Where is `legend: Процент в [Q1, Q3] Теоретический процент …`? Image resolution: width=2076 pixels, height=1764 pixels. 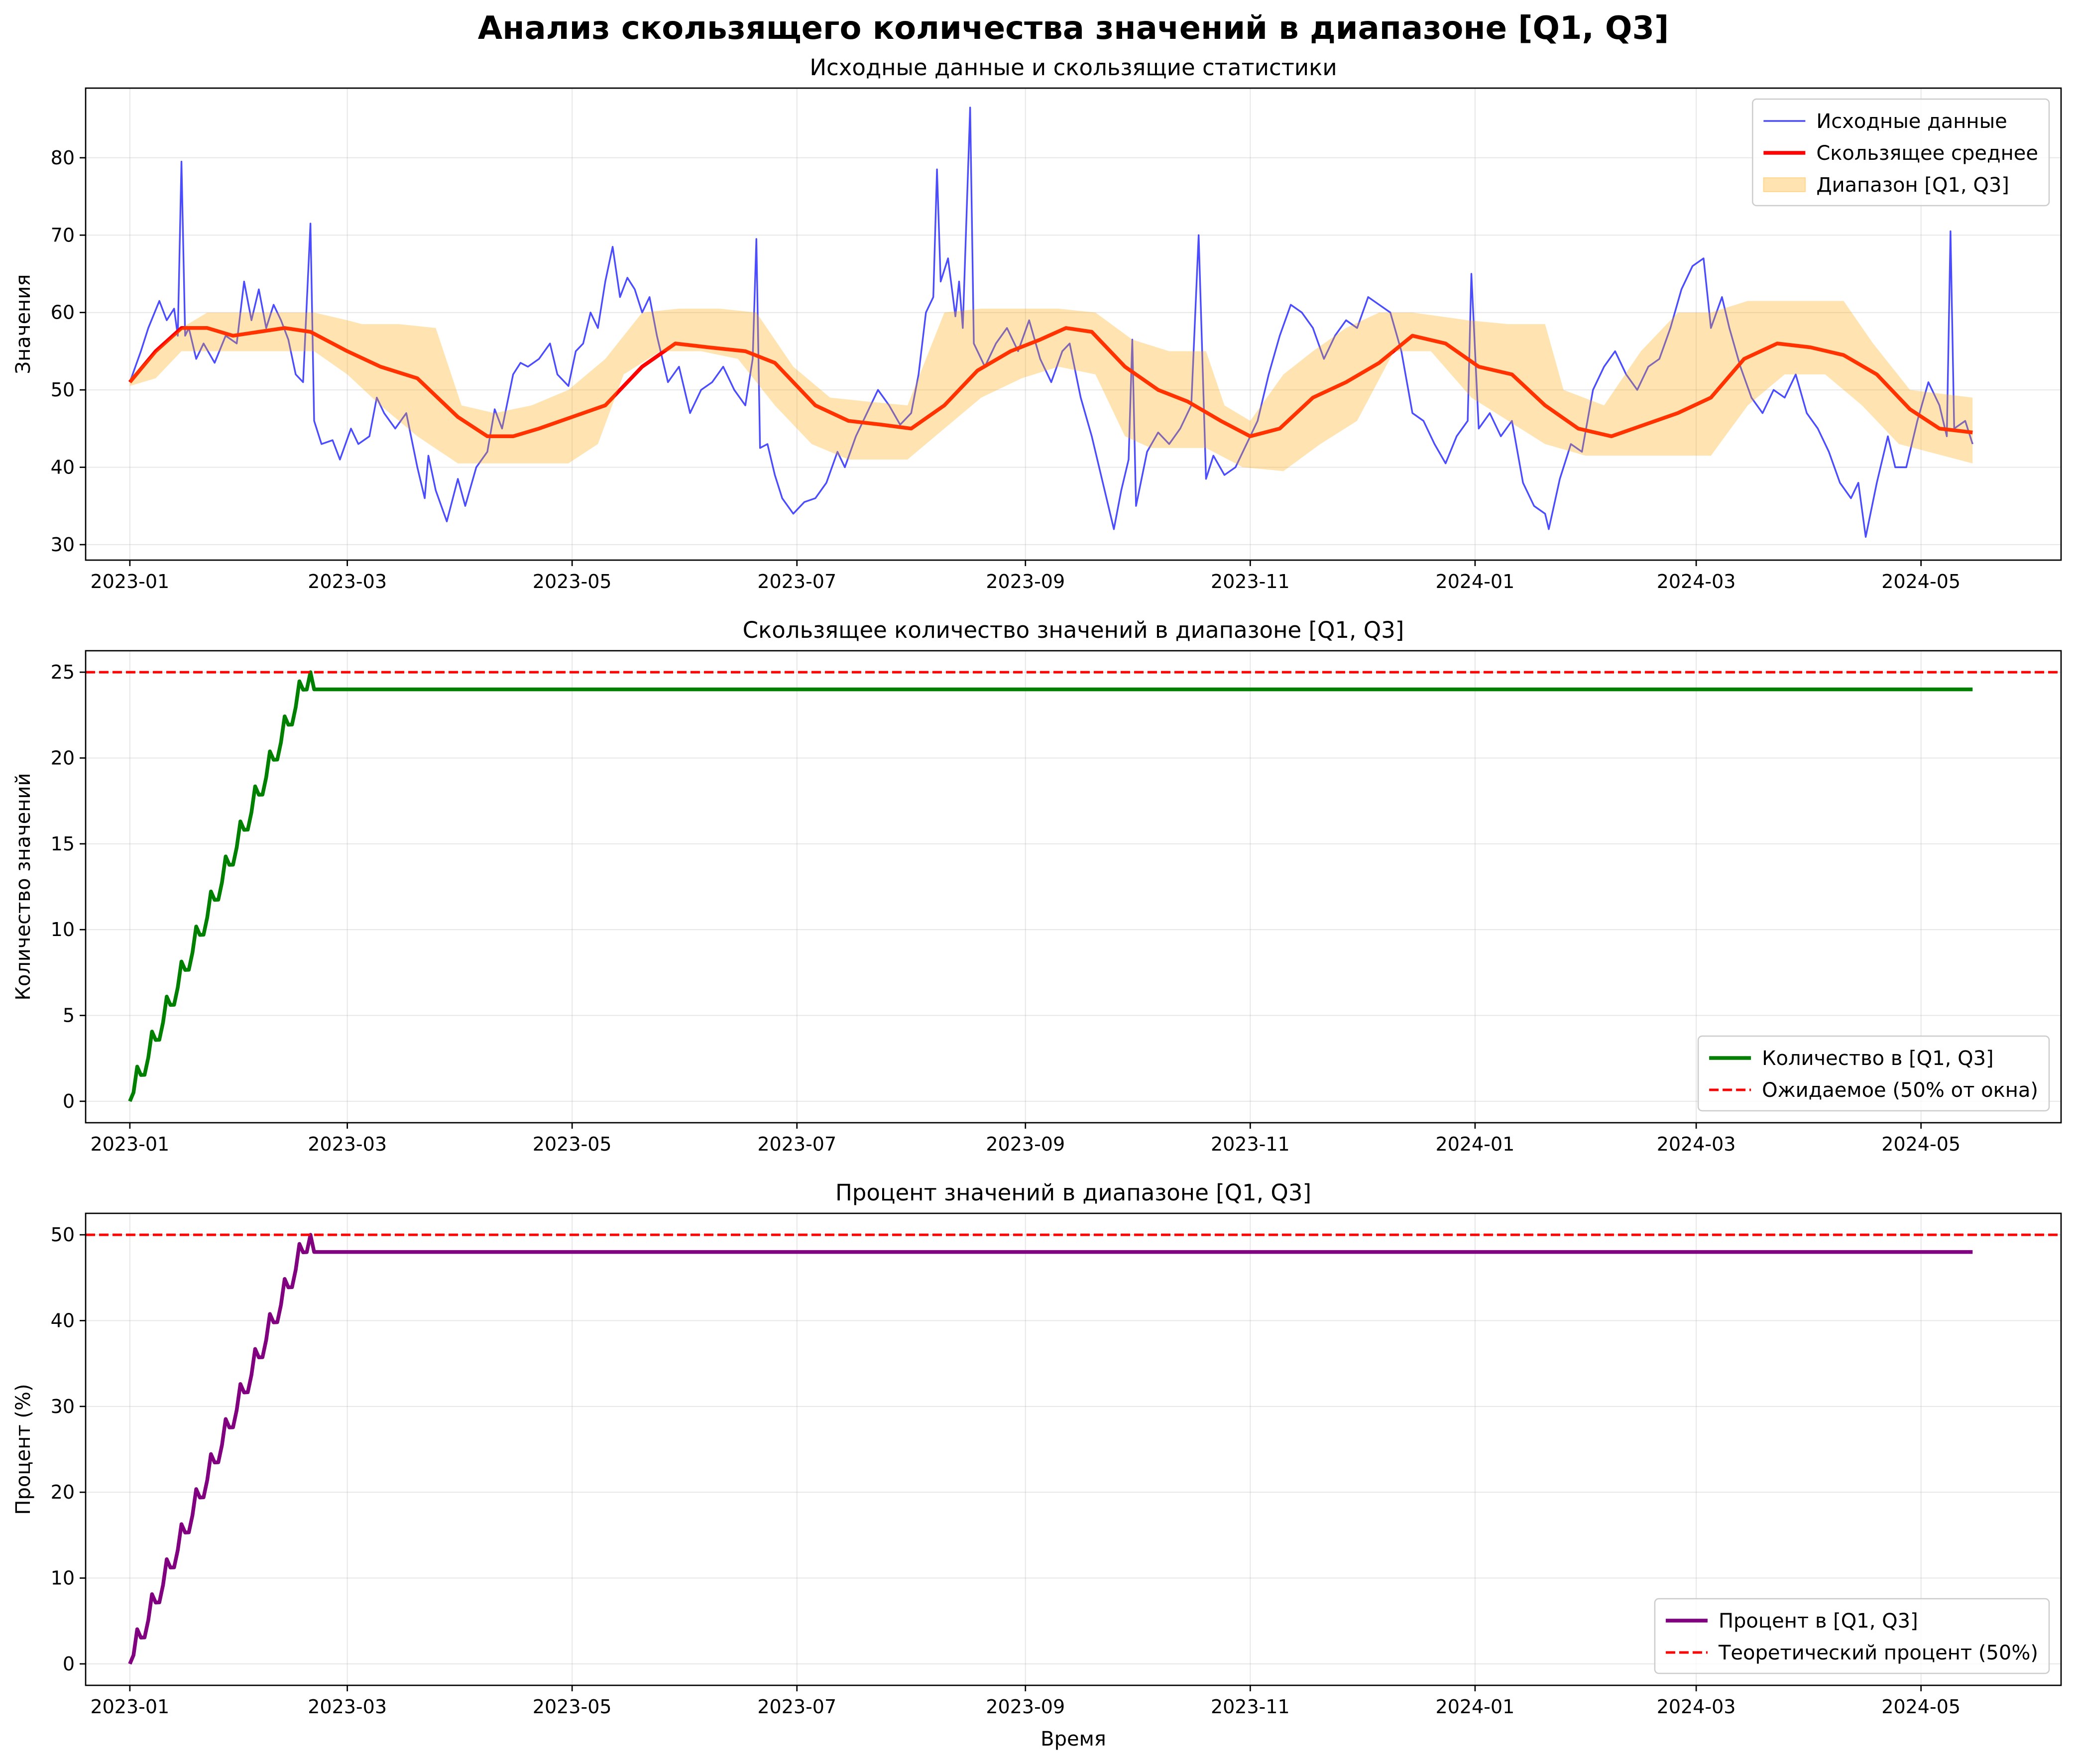
legend: Процент в [Q1, Q3] Теоретический процент … is located at coordinates (1852, 1636).